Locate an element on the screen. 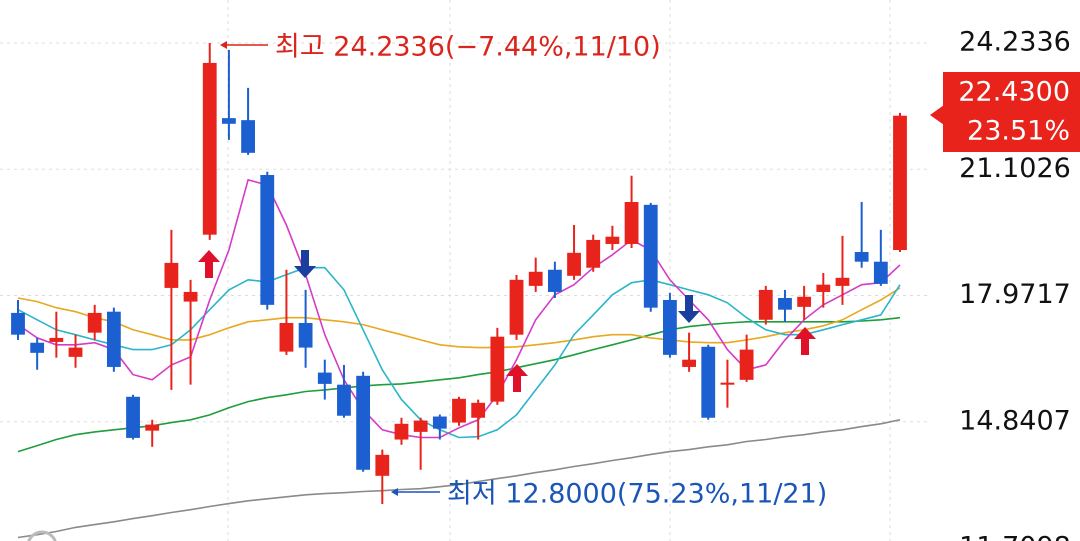  ma-line is located at coordinates (459, 318).